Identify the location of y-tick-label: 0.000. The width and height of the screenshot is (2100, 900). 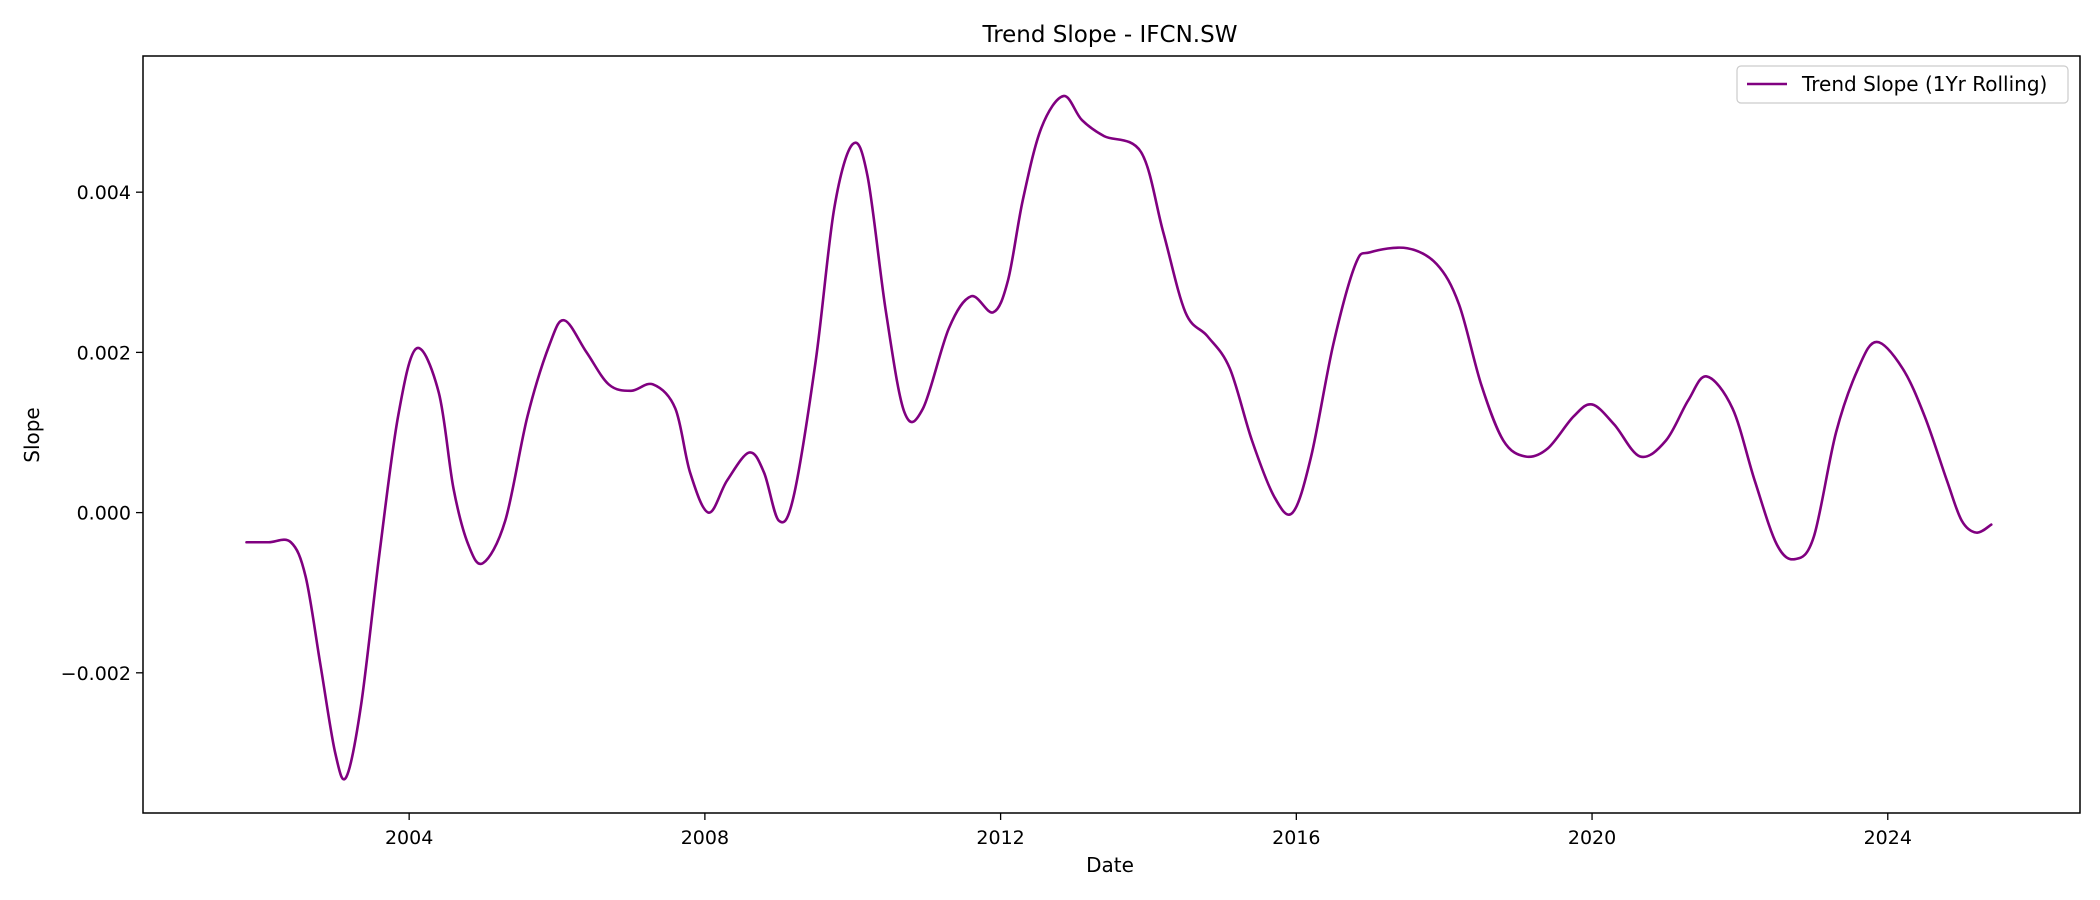
(104, 514).